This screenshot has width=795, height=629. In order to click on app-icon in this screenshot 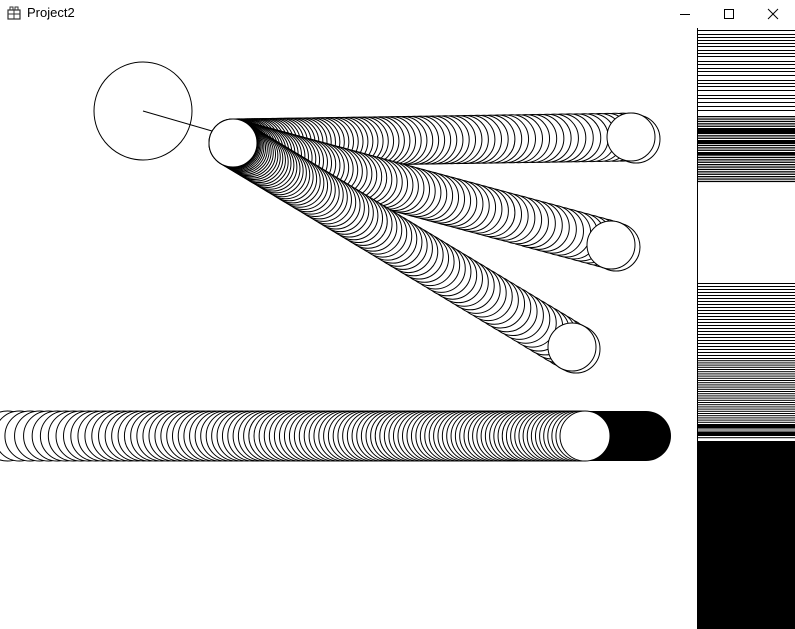, I will do `click(14, 13)`.